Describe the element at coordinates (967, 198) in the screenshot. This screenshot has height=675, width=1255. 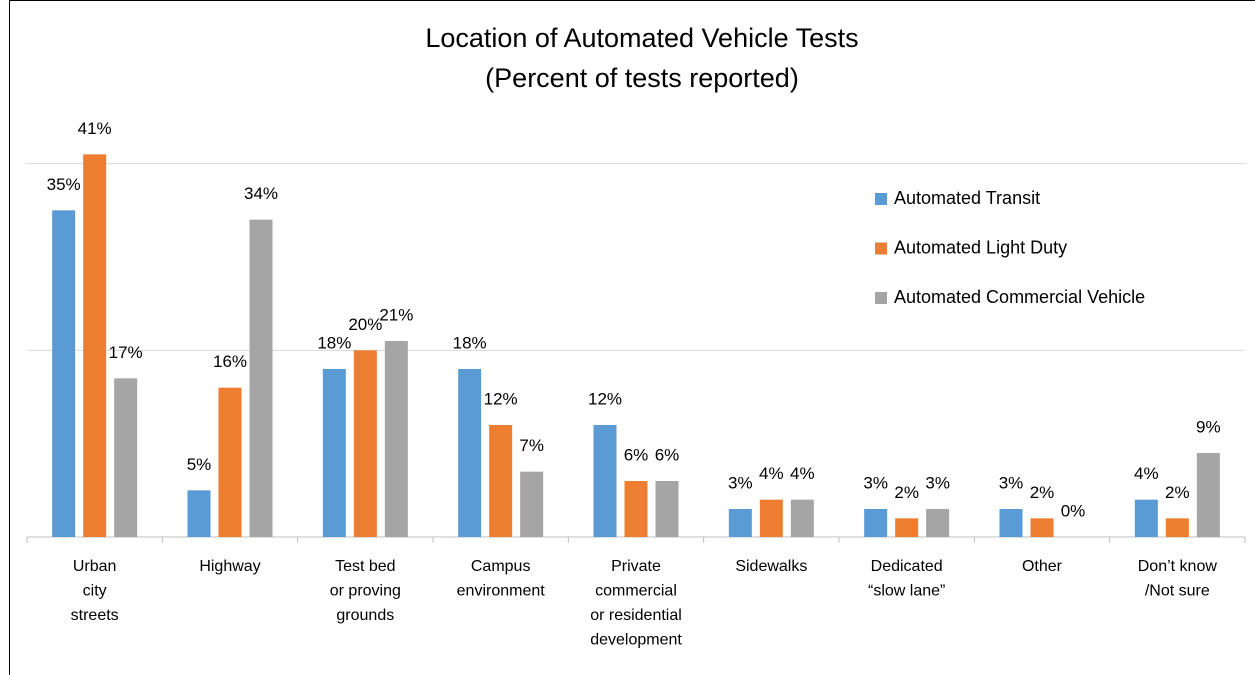
I see `legend-label: Automated Transit` at that location.